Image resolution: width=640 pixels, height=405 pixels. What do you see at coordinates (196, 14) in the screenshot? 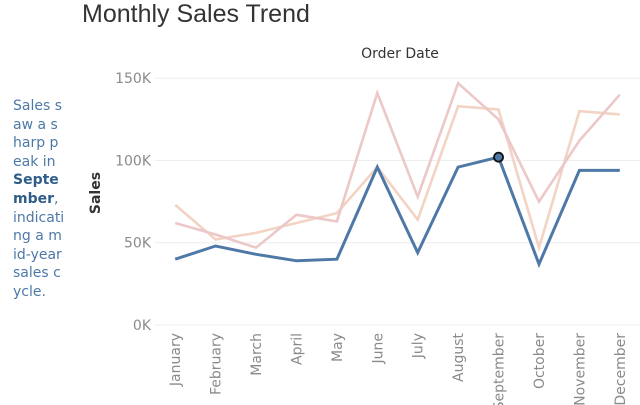
I see `chart-title: Monthly Sales Trend` at bounding box center [196, 14].